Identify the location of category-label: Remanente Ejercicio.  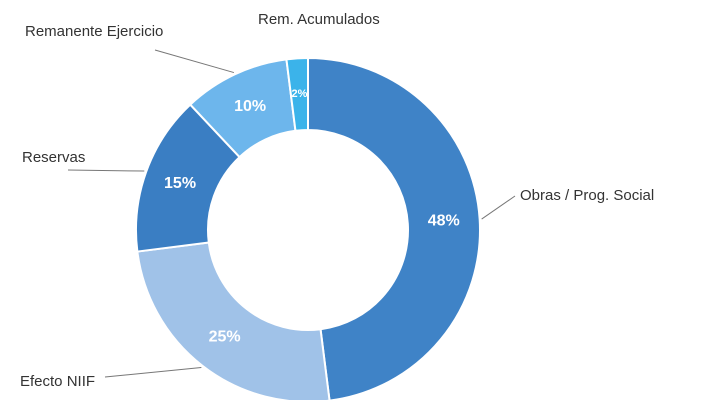
(94, 31).